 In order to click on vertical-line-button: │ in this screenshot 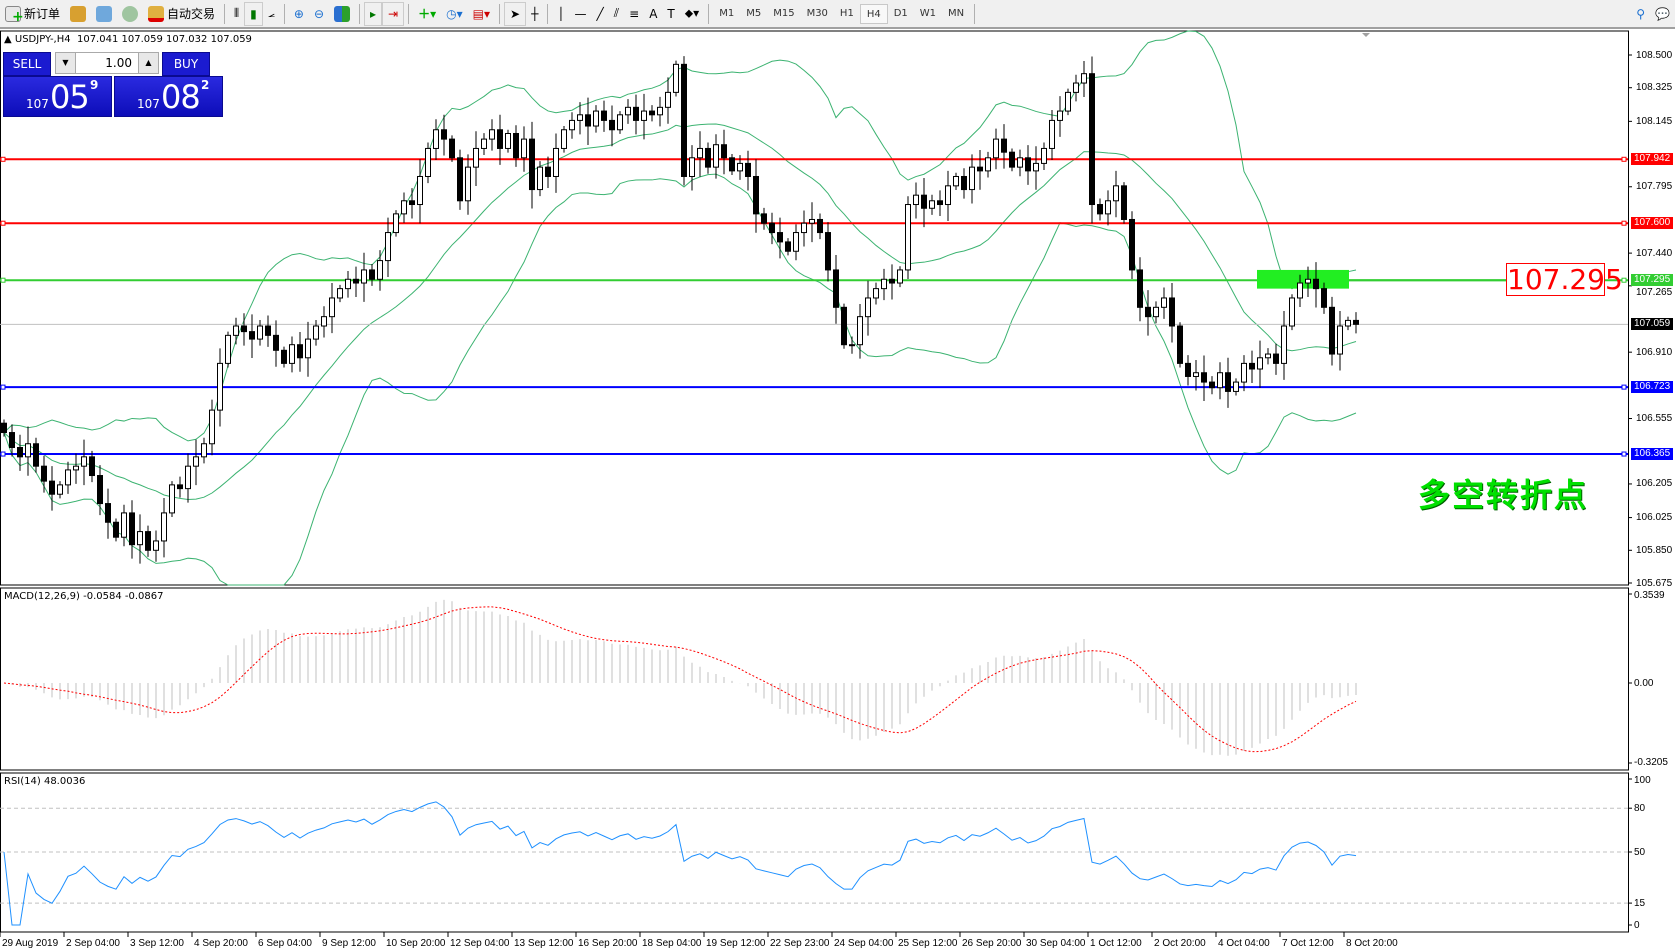, I will do `click(560, 14)`.